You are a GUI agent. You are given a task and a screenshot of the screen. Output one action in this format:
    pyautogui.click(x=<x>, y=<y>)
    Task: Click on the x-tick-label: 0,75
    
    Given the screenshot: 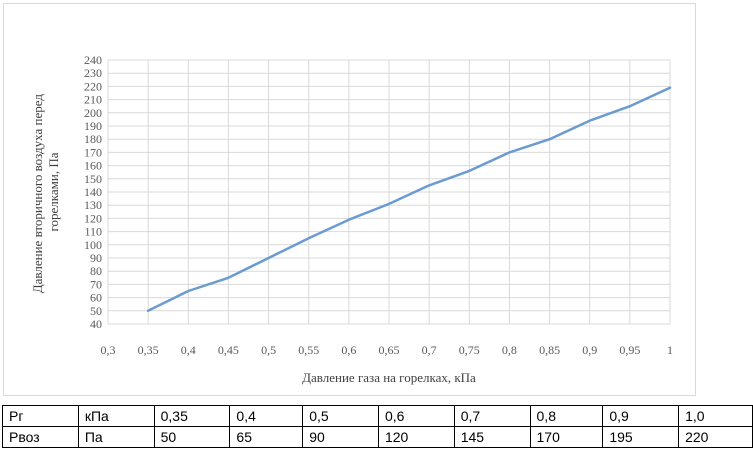 What is the action you would take?
    pyautogui.click(x=469, y=350)
    